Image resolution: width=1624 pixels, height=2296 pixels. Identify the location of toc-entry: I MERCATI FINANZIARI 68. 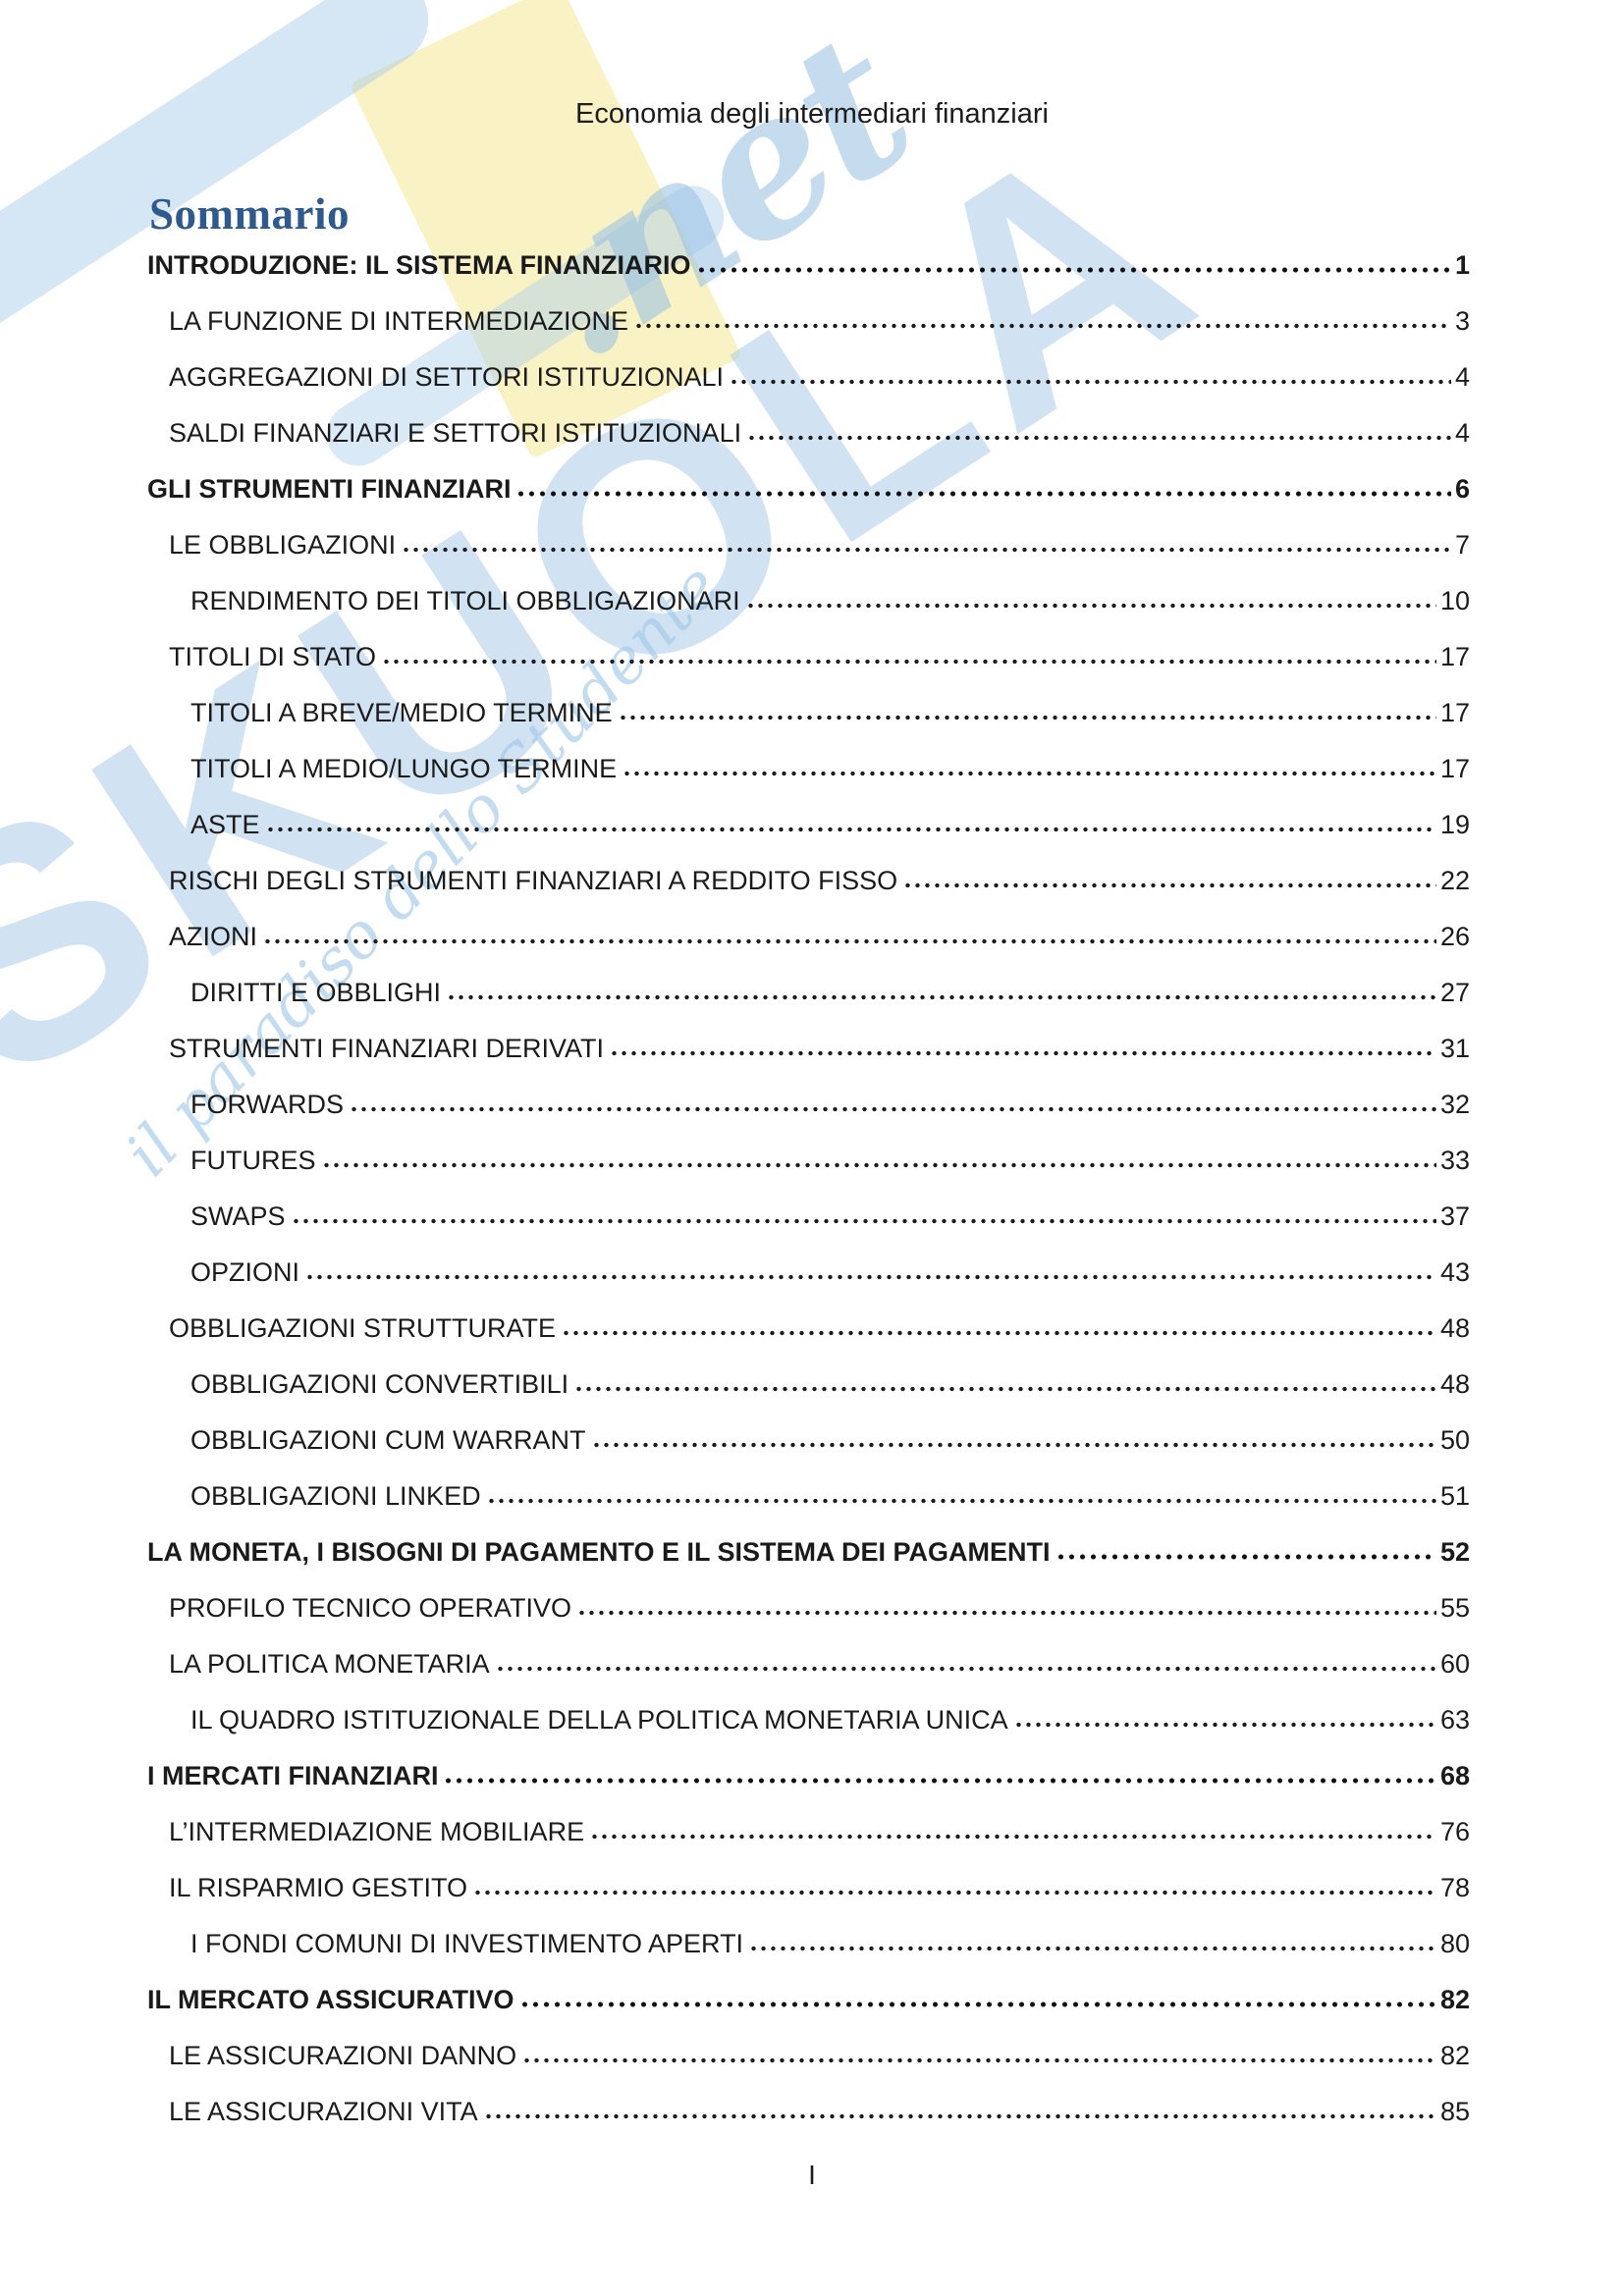
(808, 1762).